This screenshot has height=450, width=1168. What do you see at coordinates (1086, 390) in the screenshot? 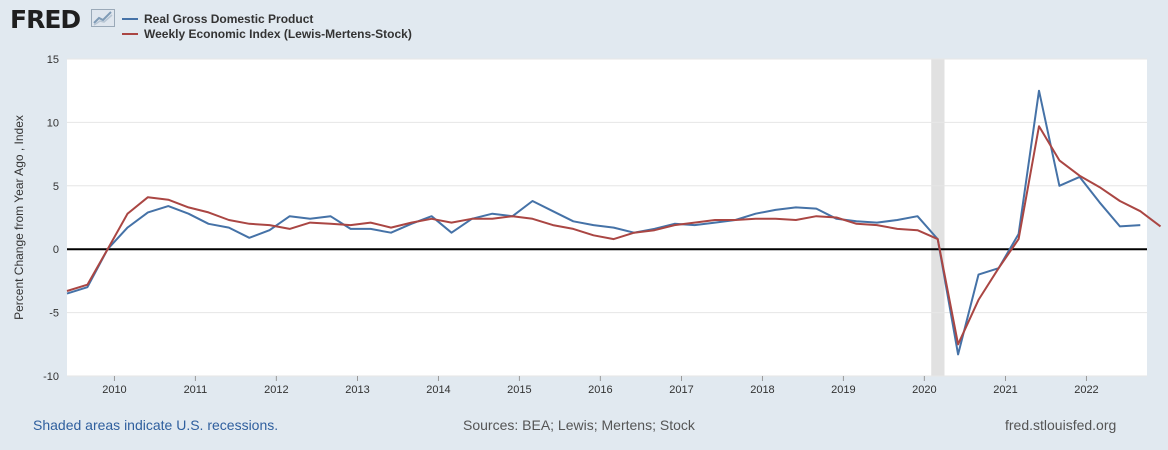
I see `x-tick-label: 2022` at bounding box center [1086, 390].